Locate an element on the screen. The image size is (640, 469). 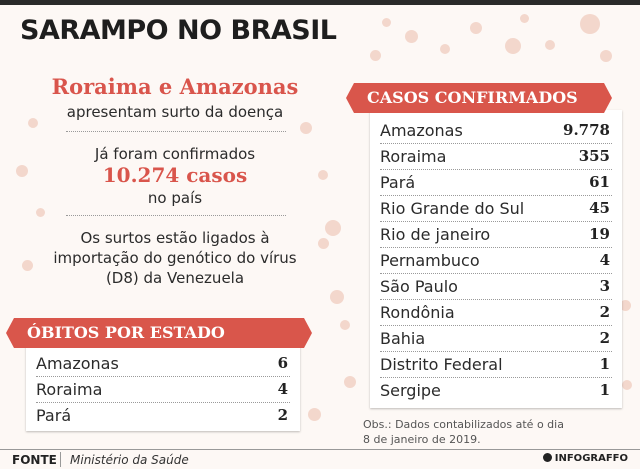
state-value: 19 is located at coordinates (599, 234).